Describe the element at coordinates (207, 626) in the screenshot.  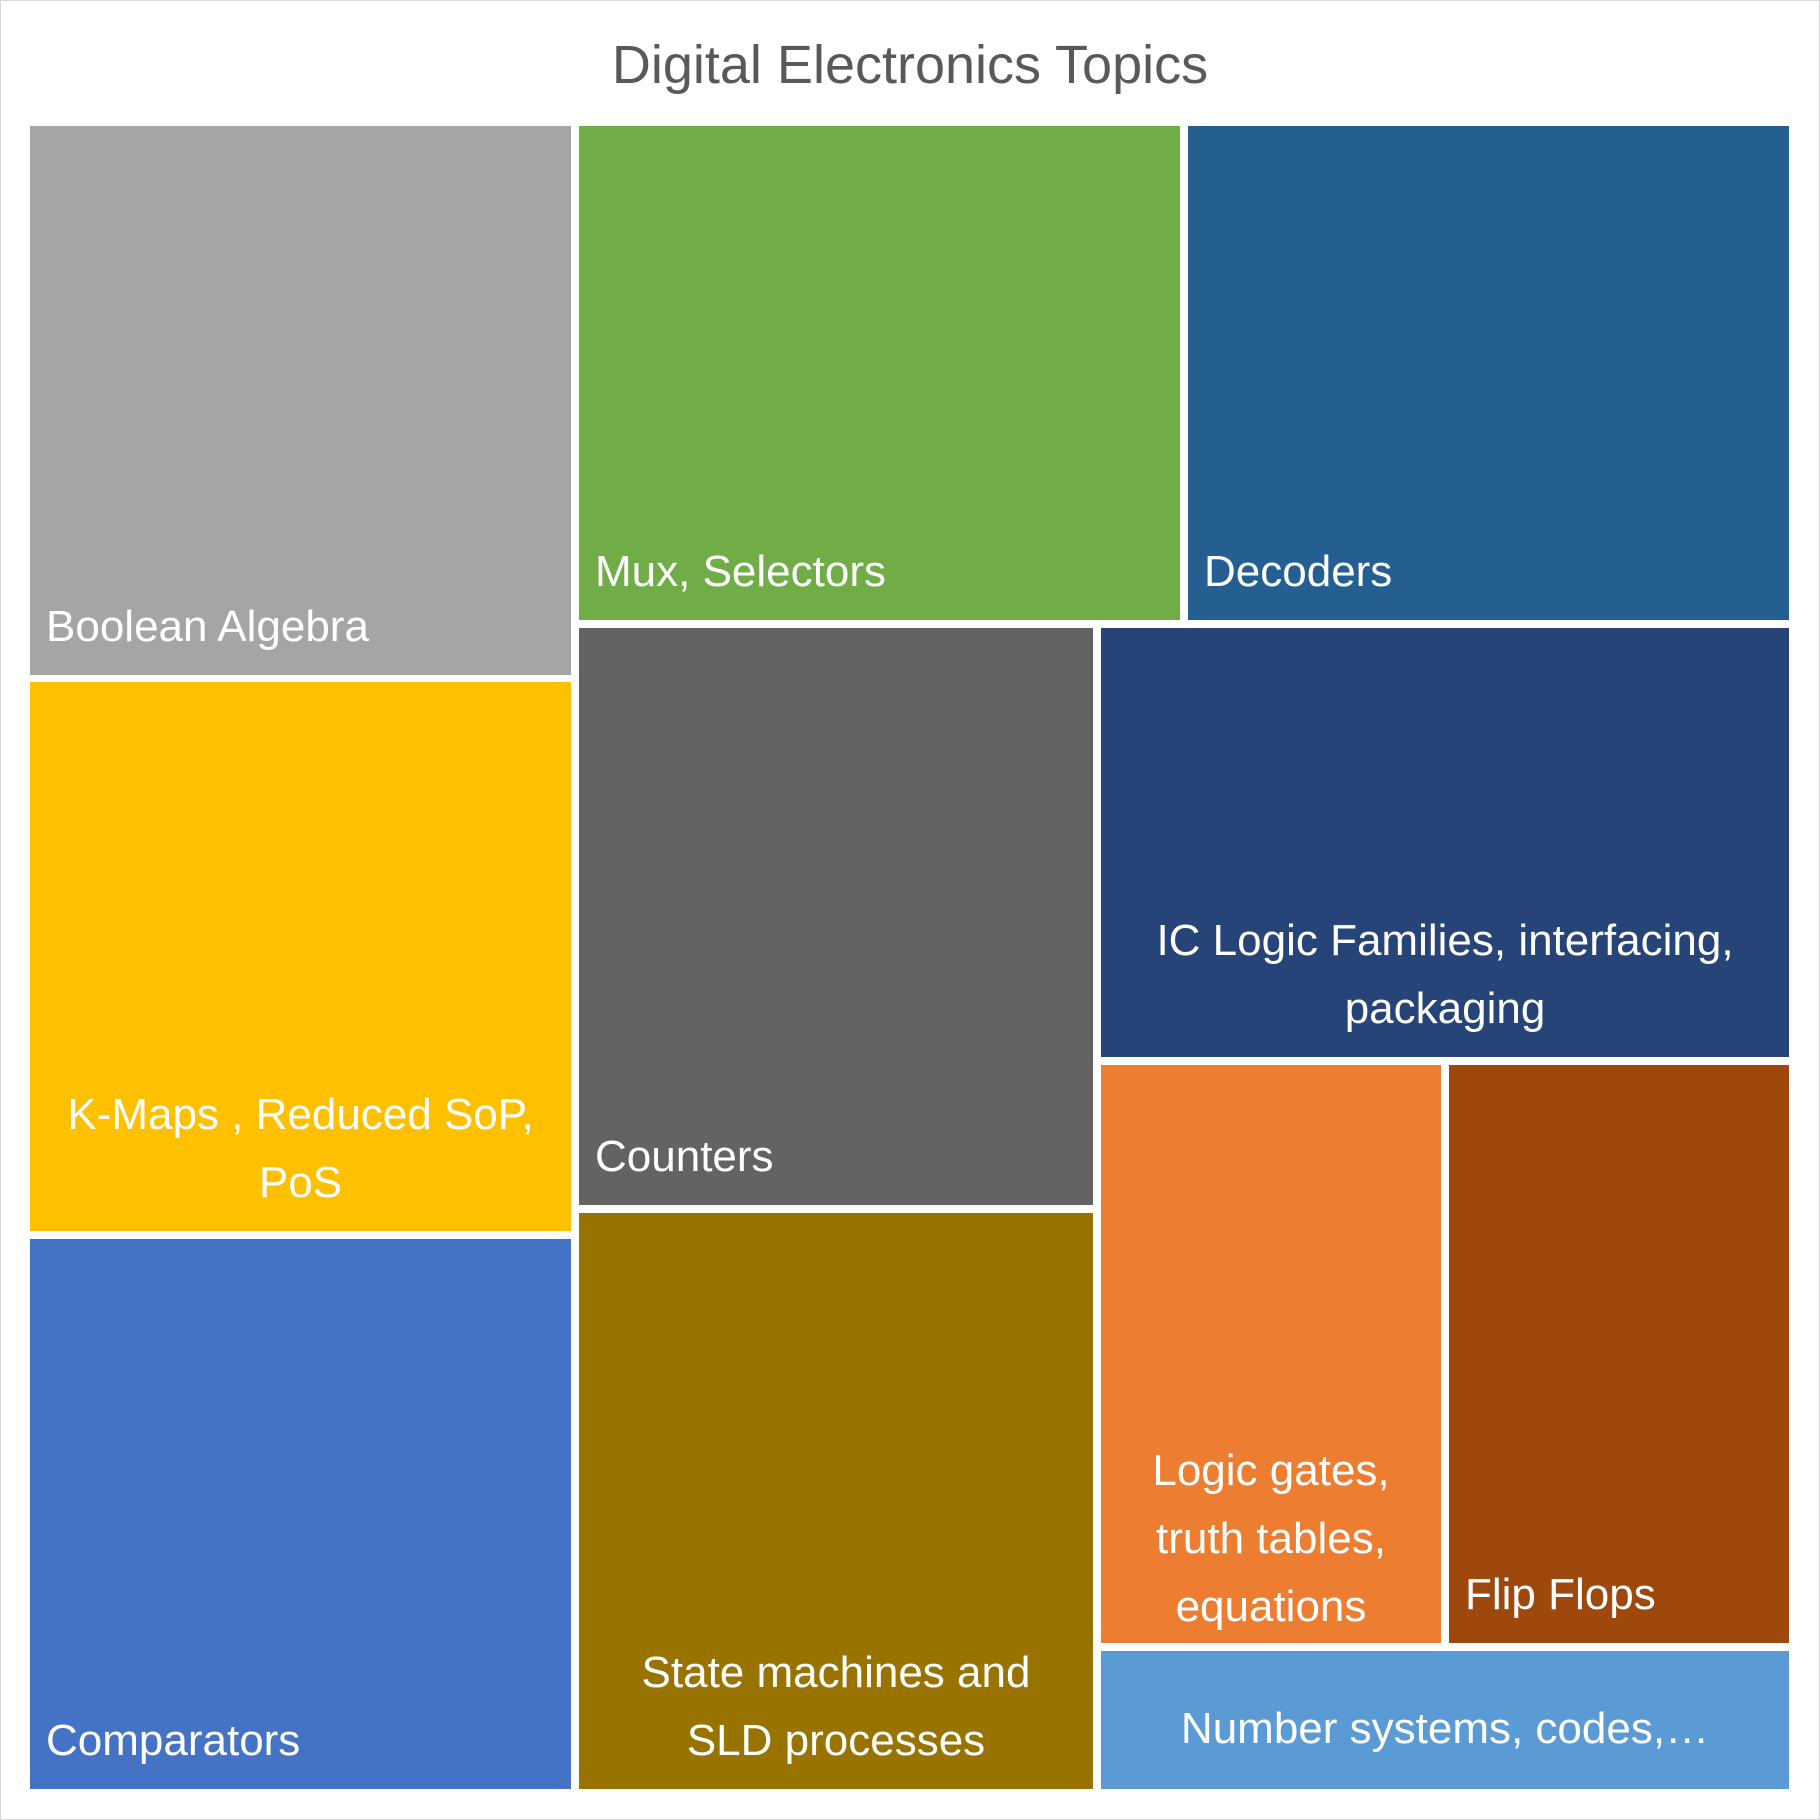
I see `tile-label: Boolean Algebra` at that location.